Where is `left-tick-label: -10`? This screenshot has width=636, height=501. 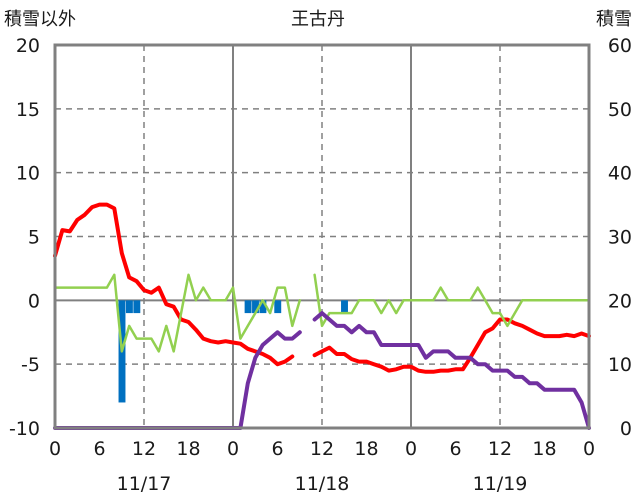
left-tick-label: -10 is located at coordinates (24, 429).